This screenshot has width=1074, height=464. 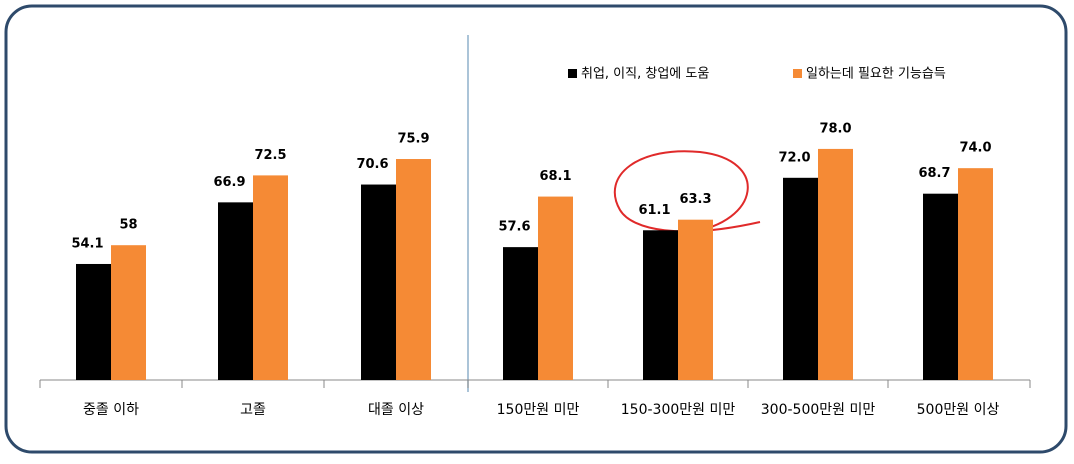 What do you see at coordinates (270, 155) in the screenshot?
I see `data-label: 72.5` at bounding box center [270, 155].